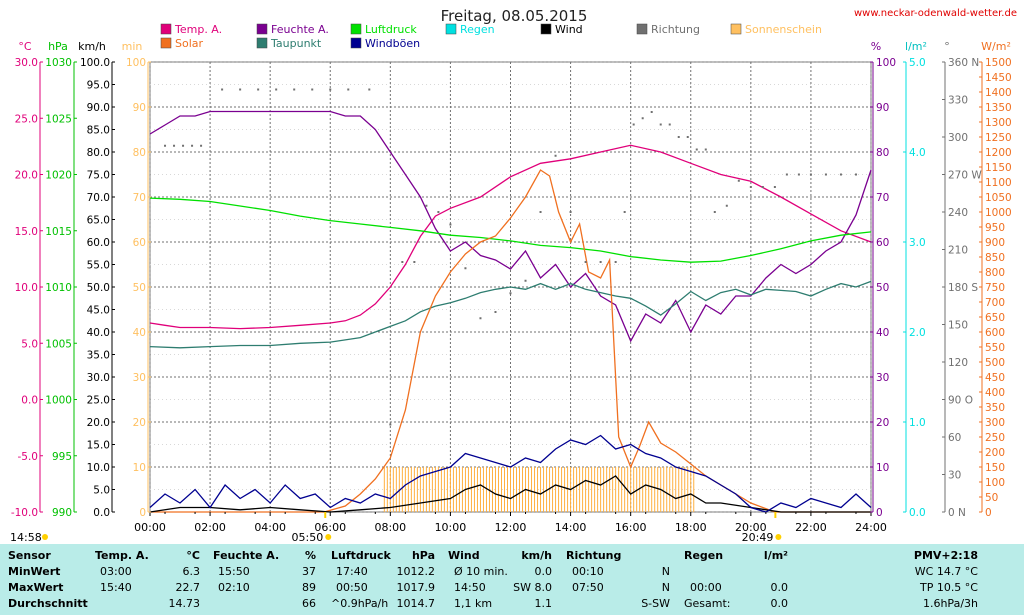  What do you see at coordinates (361, 555) in the screenshot?
I see `stats-header-press: Luftdruck` at bounding box center [361, 555].